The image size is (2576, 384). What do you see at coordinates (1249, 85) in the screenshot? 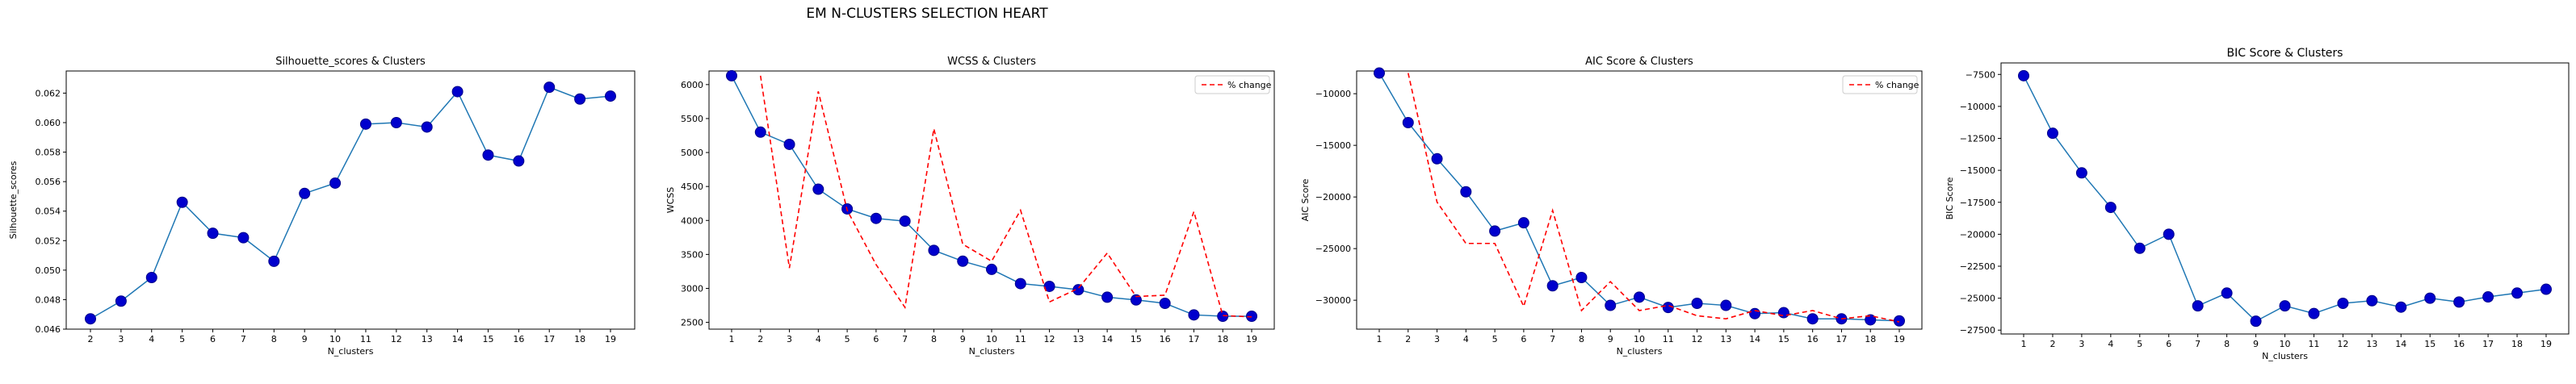
I see `legend-label: % change` at bounding box center [1249, 85].